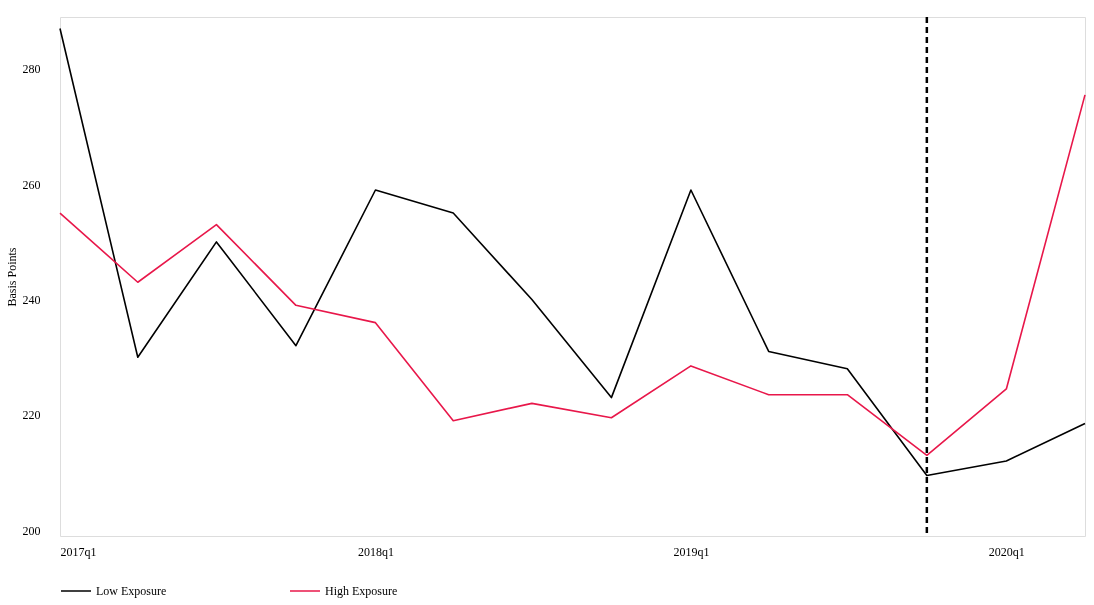 This screenshot has width=1094, height=605. I want to click on x-tick-label: 2018q1, so click(375, 551).